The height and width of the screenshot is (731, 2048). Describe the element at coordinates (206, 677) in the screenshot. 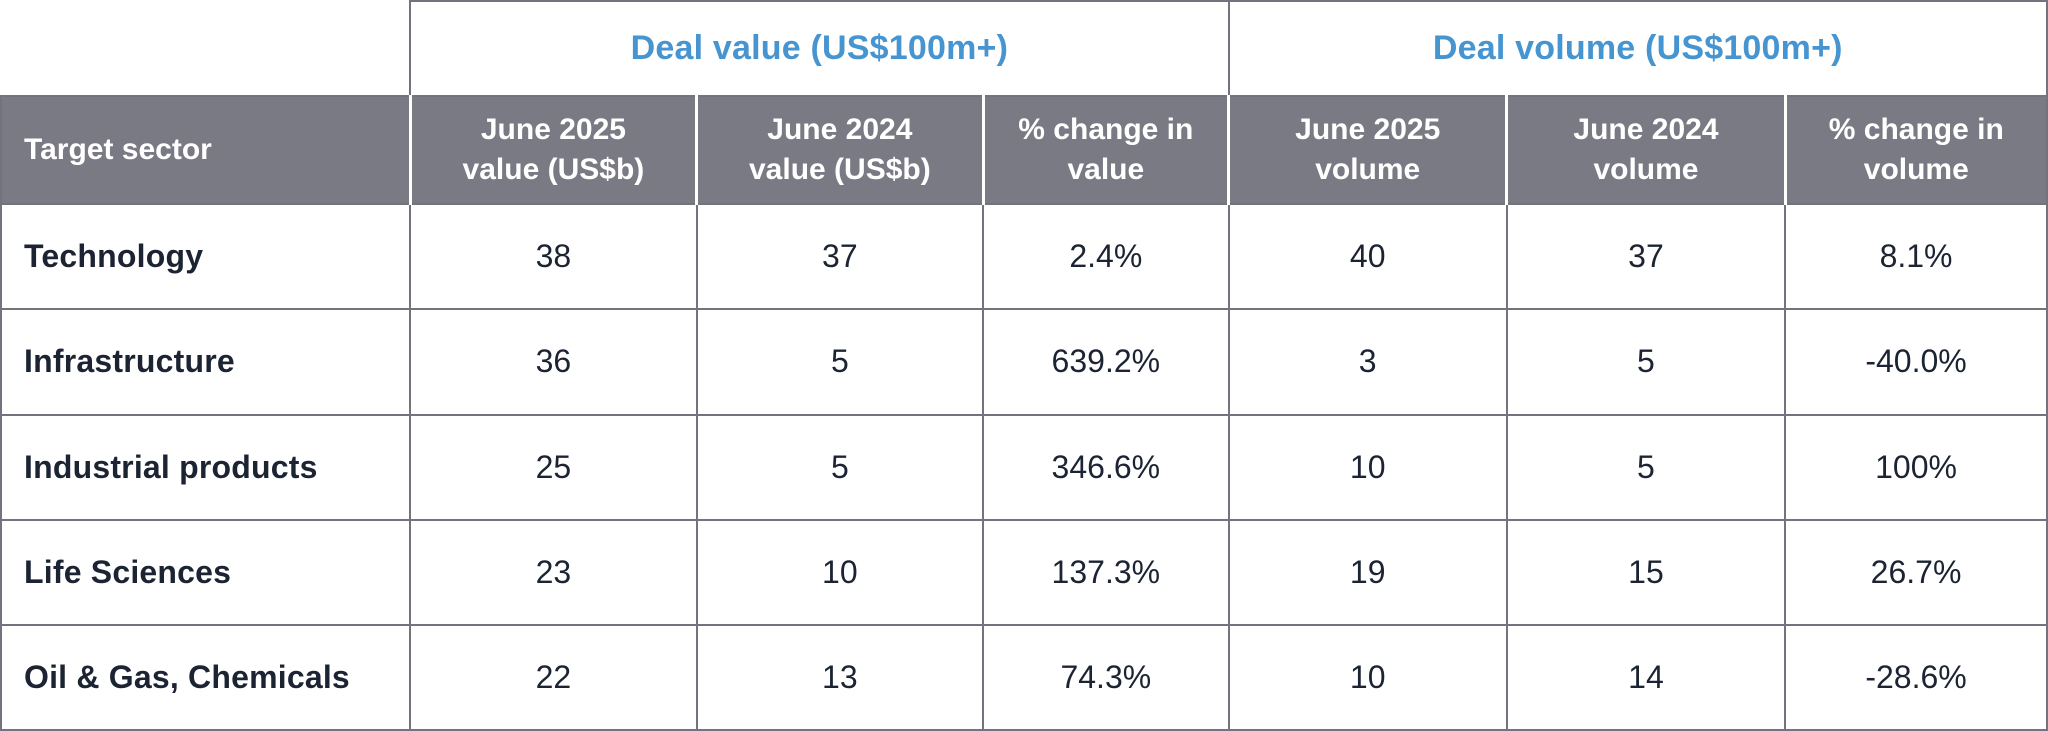

I see `sector-cell: Oil & Gas, Chemicals` at that location.